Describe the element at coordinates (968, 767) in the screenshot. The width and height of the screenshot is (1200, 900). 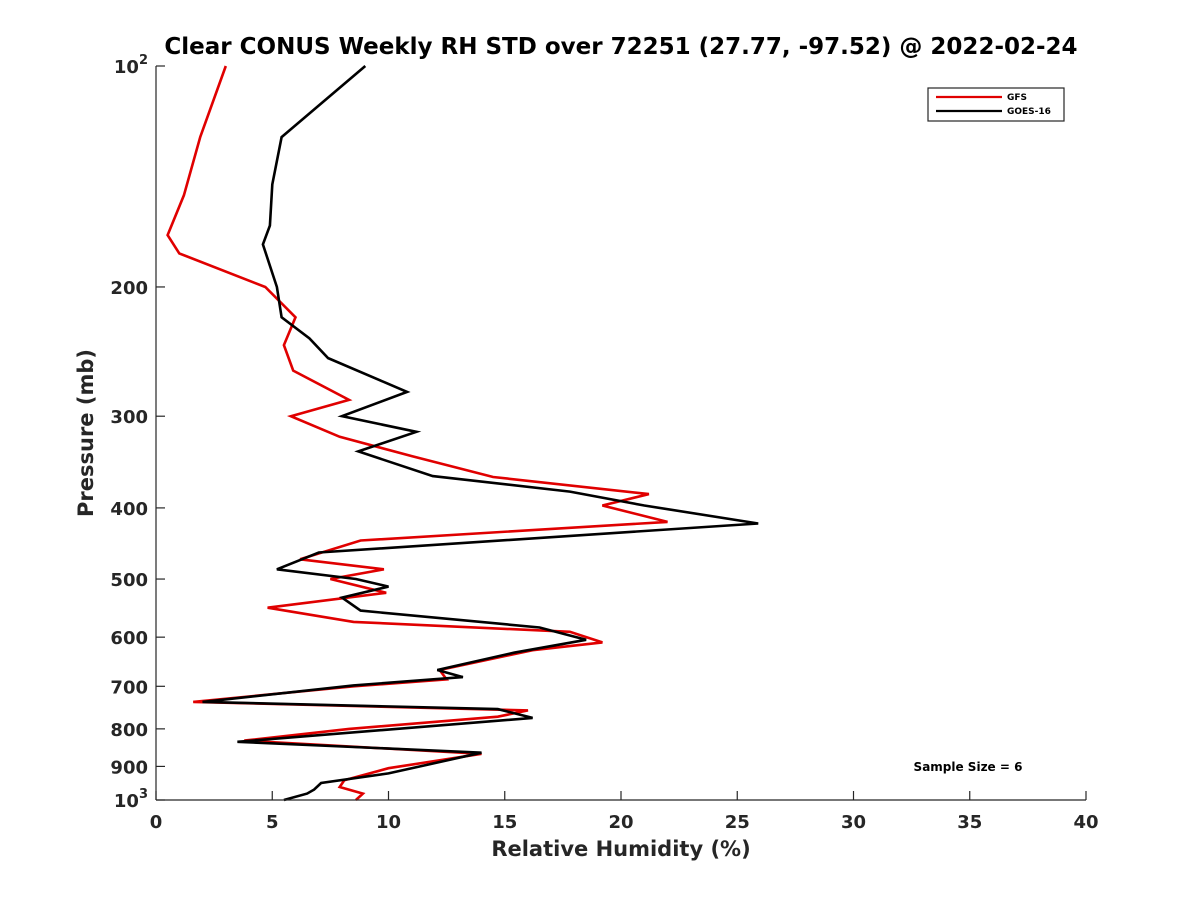
I see `sample-size-annotation: Sample Size = 6` at that location.